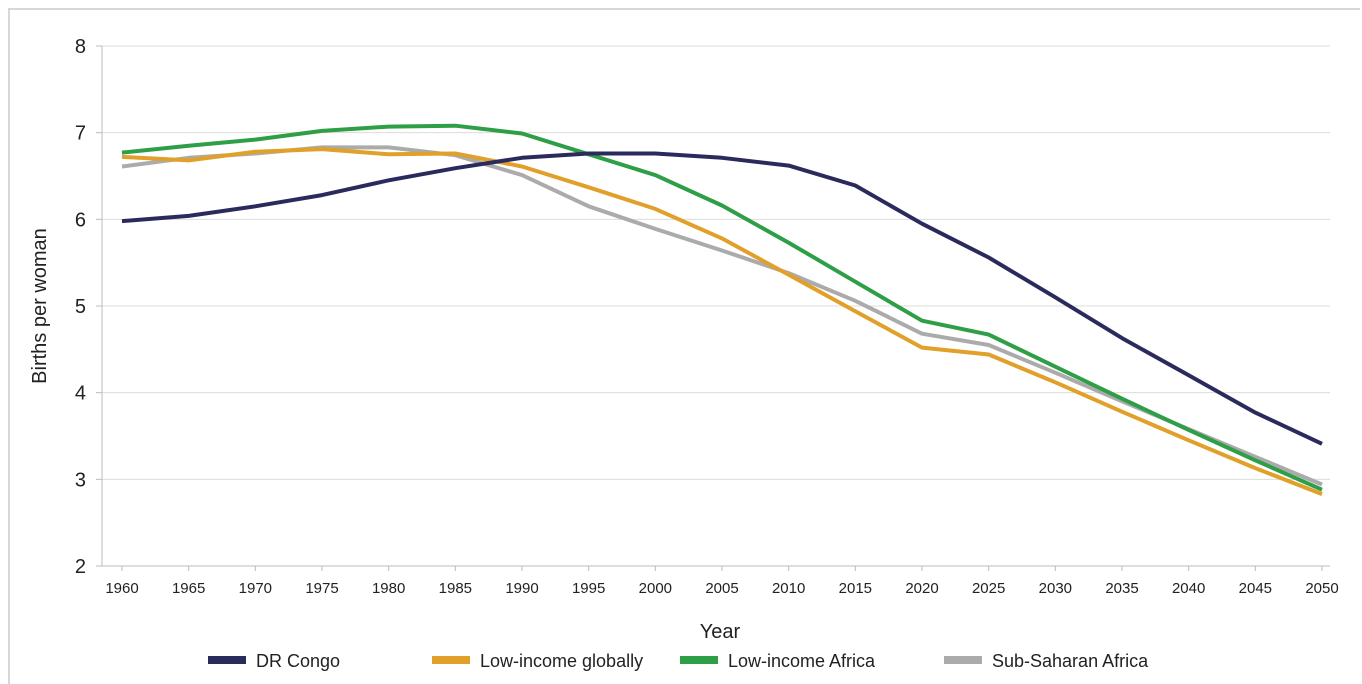 This screenshot has height=684, width=1362. I want to click on y-tick-label: 7, so click(80, 134).